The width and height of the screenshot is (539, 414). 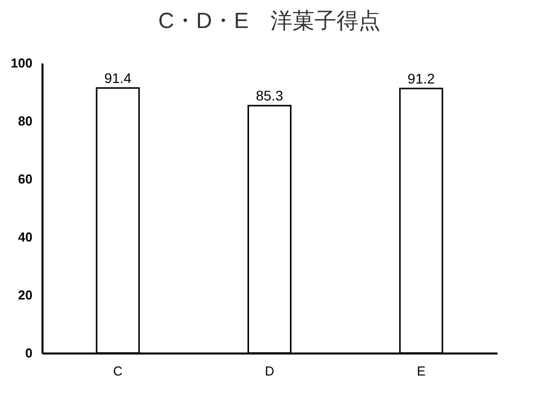 What do you see at coordinates (25, 179) in the screenshot?
I see `y-tick-label: 60` at bounding box center [25, 179].